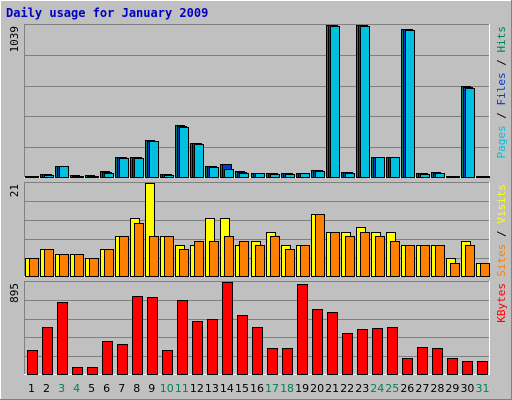 The image size is (512, 400). I want to click on x-tick-label-day-12: 12, so click(197, 388).